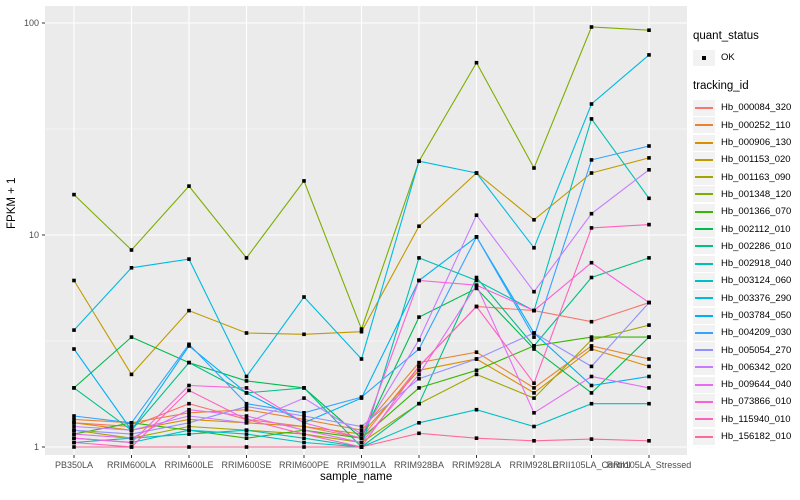  I want to click on legend-quant-status-title: quant_status, so click(726, 36).